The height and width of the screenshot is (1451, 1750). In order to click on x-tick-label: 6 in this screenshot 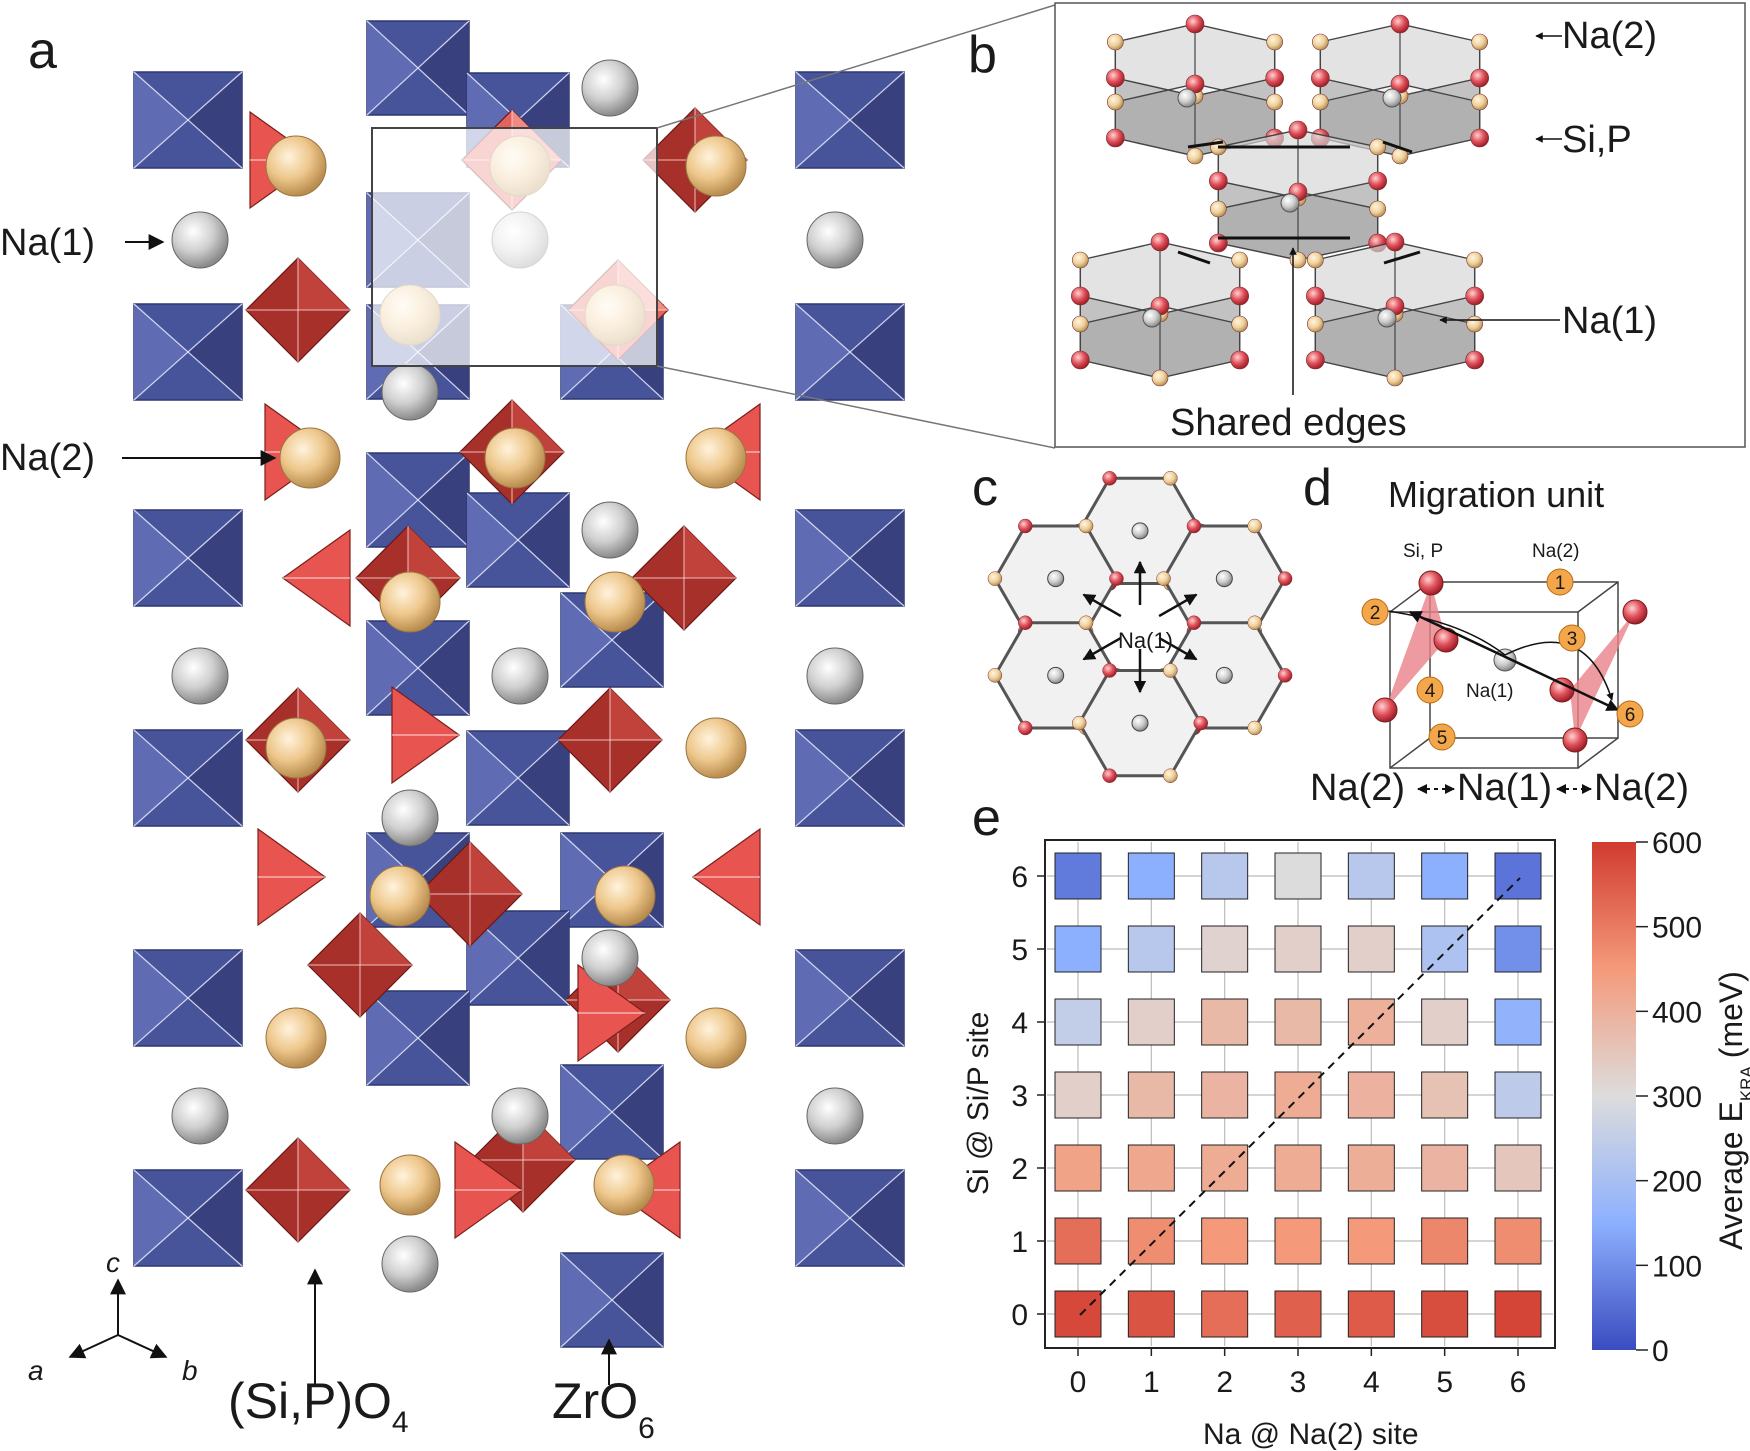, I will do `click(1518, 1382)`.